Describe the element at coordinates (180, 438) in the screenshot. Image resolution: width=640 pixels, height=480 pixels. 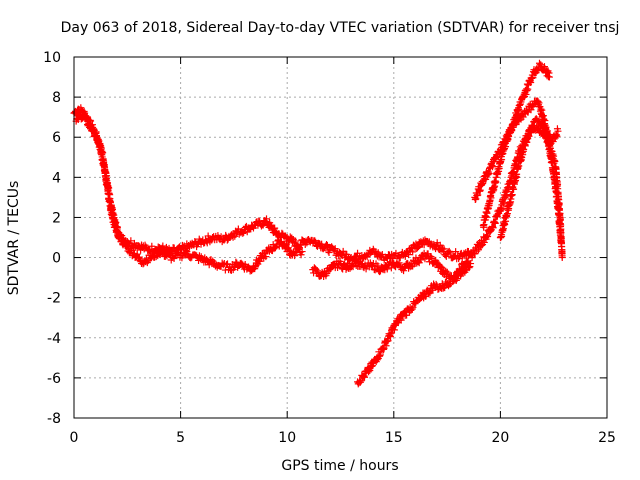
I see `x-tick-label: 5` at that location.